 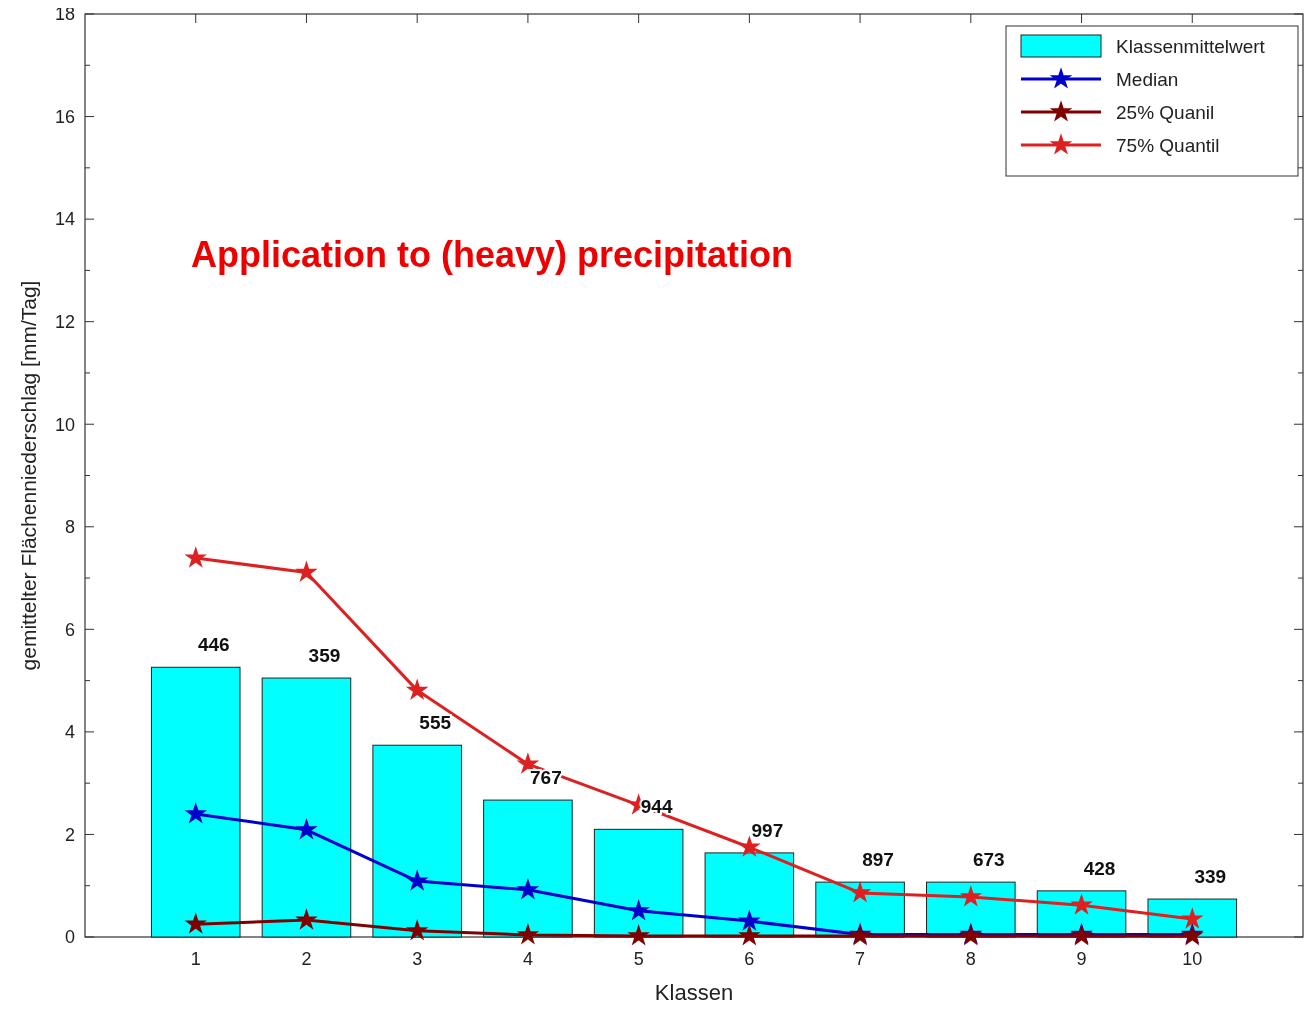 What do you see at coordinates (988, 860) in the screenshot?
I see `annotation: 673` at bounding box center [988, 860].